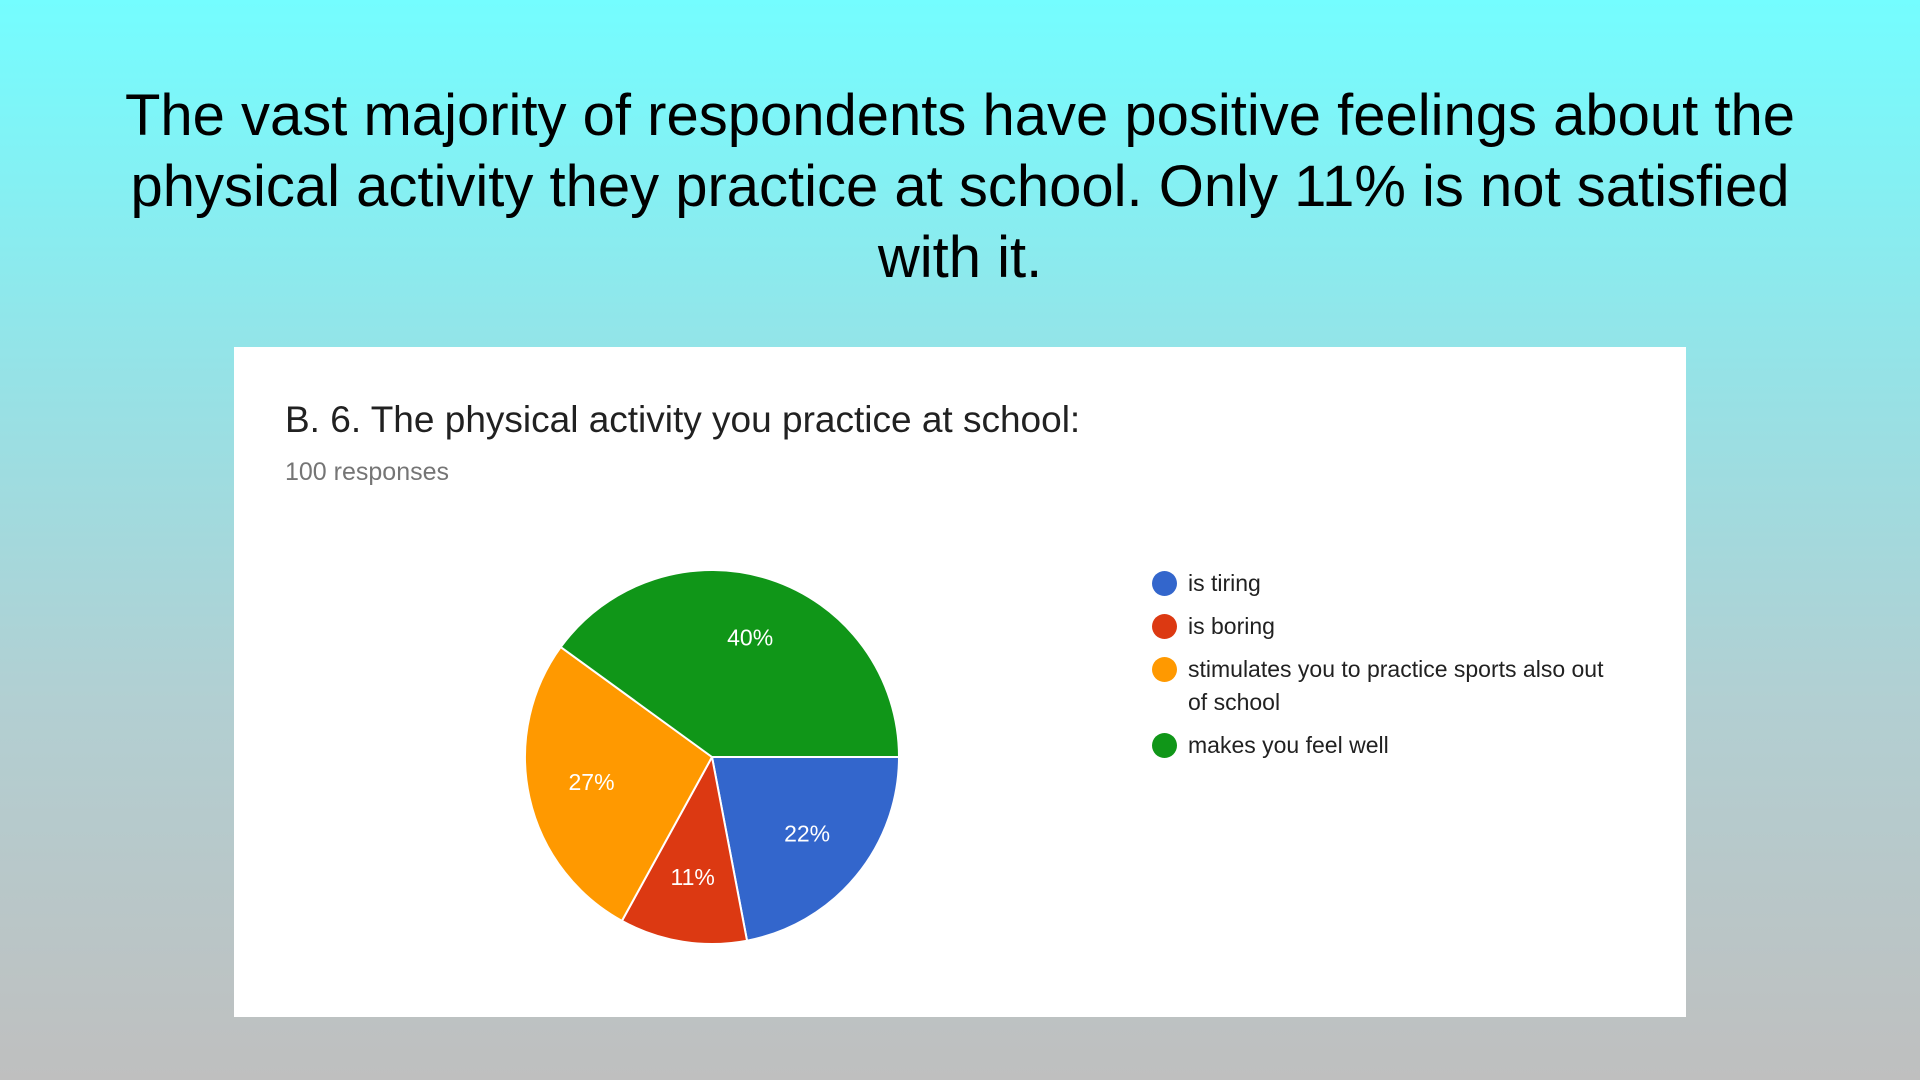  Describe the element at coordinates (750, 638) in the screenshot. I see `slice-data-label: 40%` at that location.